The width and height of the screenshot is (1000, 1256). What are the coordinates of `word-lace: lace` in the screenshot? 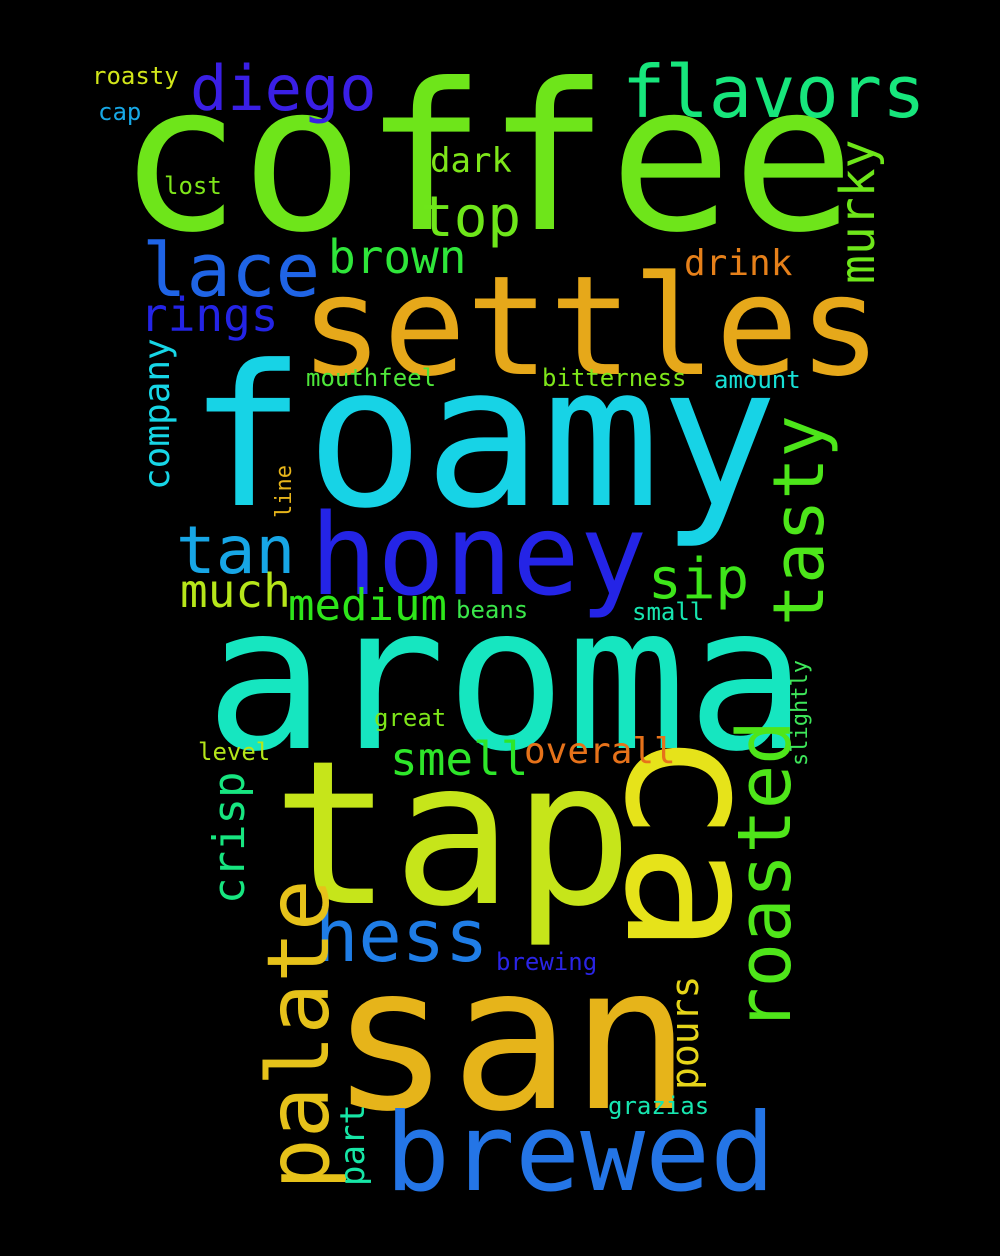 It's located at (231, 271).